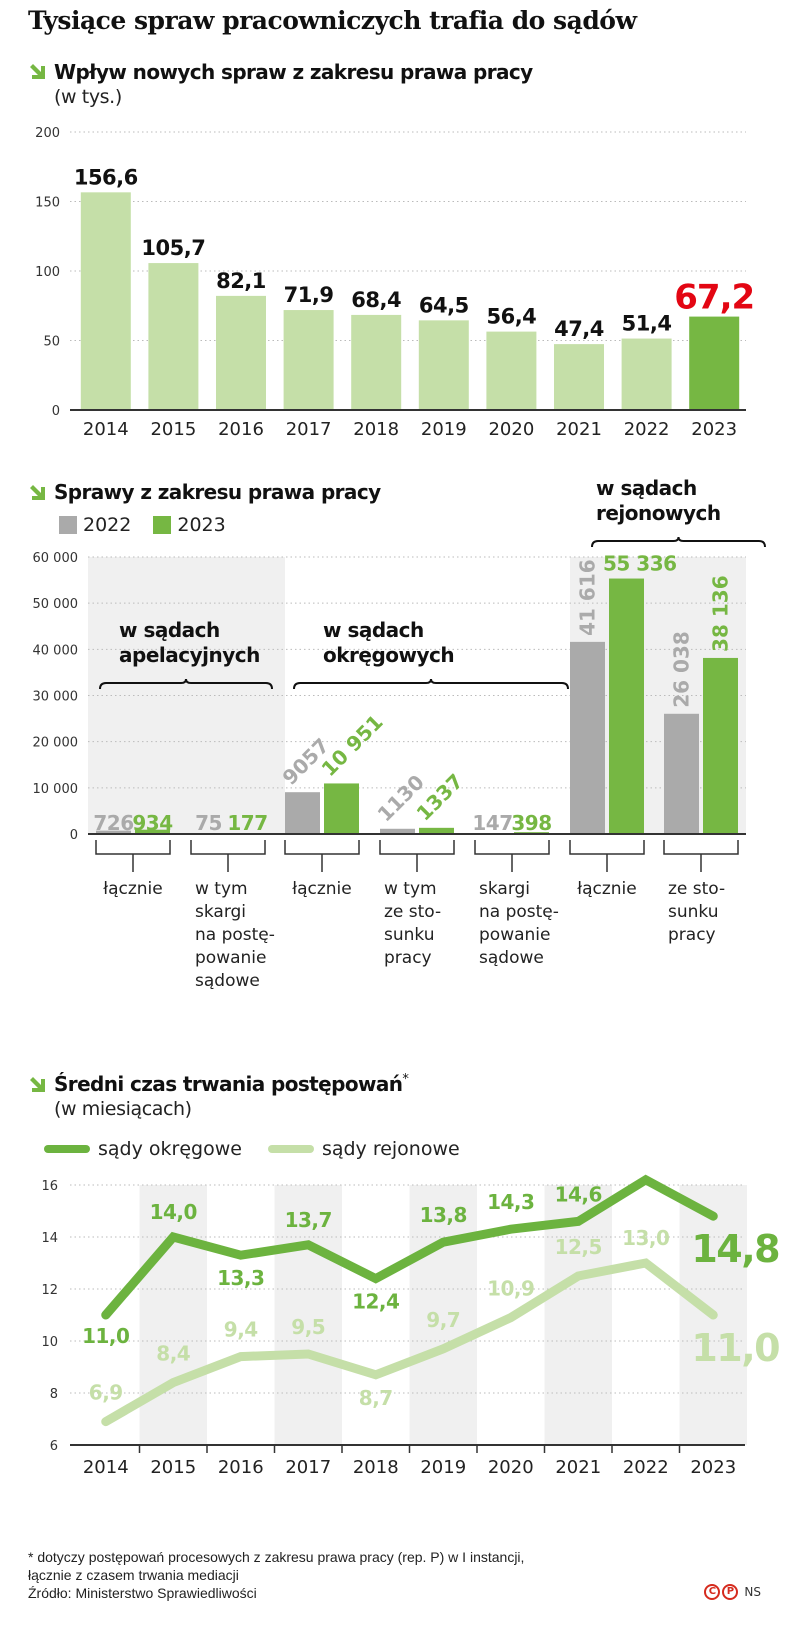  Describe the element at coordinates (308, 1220) in the screenshot. I see `point-value-label: 13,7` at that location.